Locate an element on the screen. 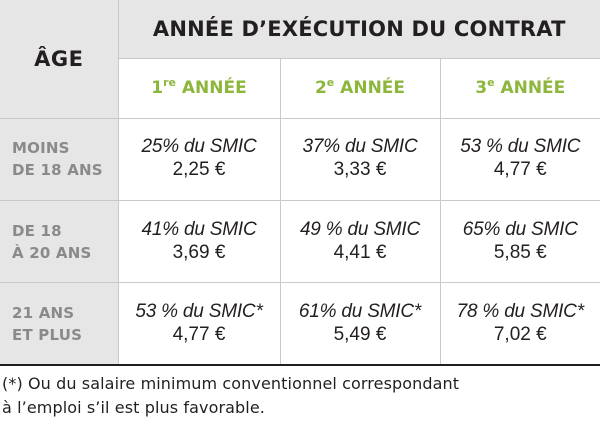 This screenshot has height=430, width=600. cell-percentage: 53 % du SMIC is located at coordinates (520, 147).